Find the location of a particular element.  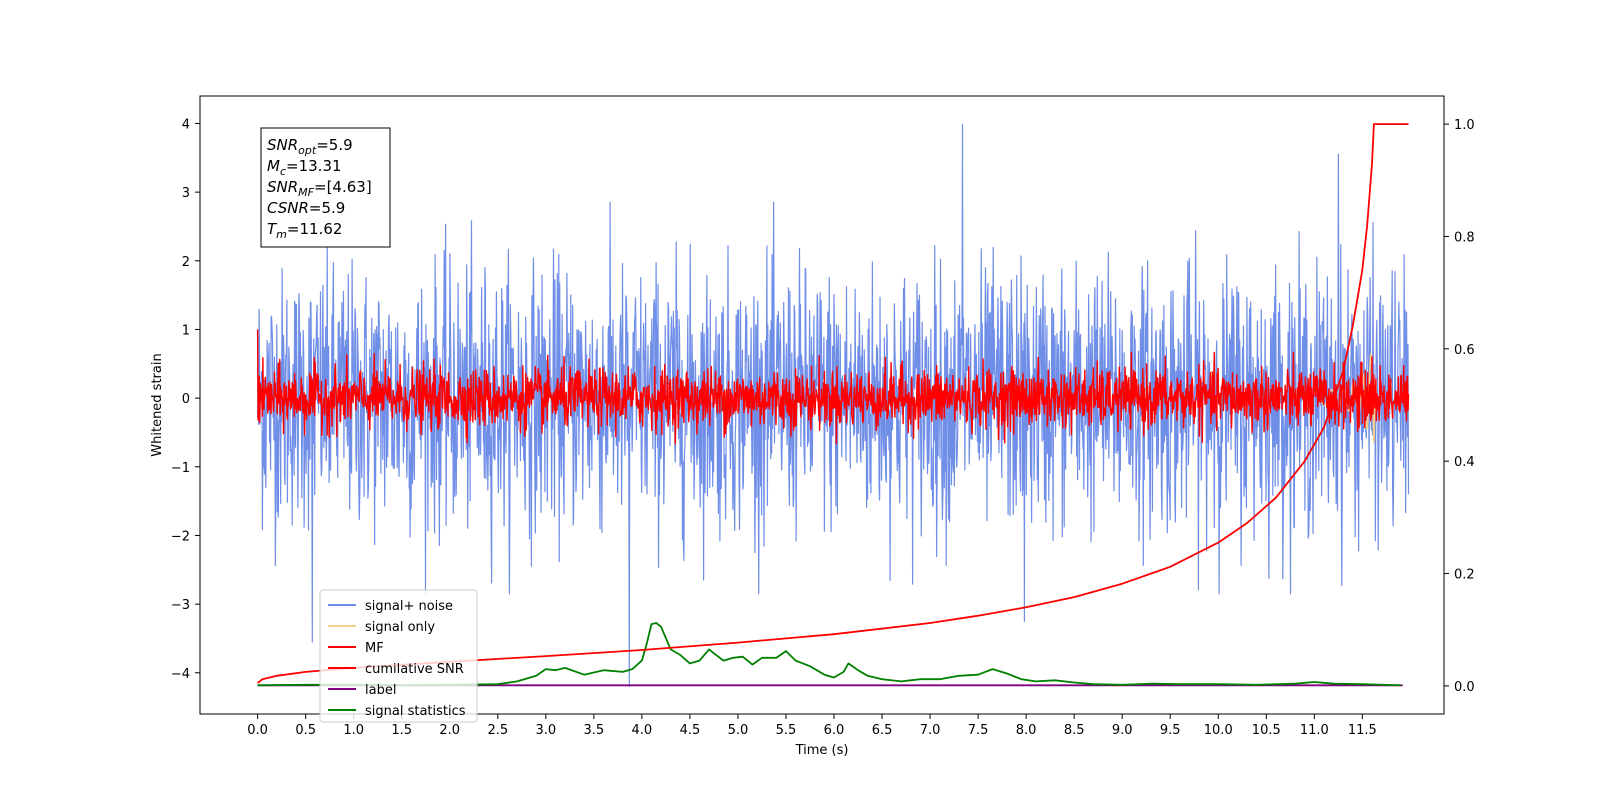

x-tick-label: 10.5 is located at coordinates (1266, 730).